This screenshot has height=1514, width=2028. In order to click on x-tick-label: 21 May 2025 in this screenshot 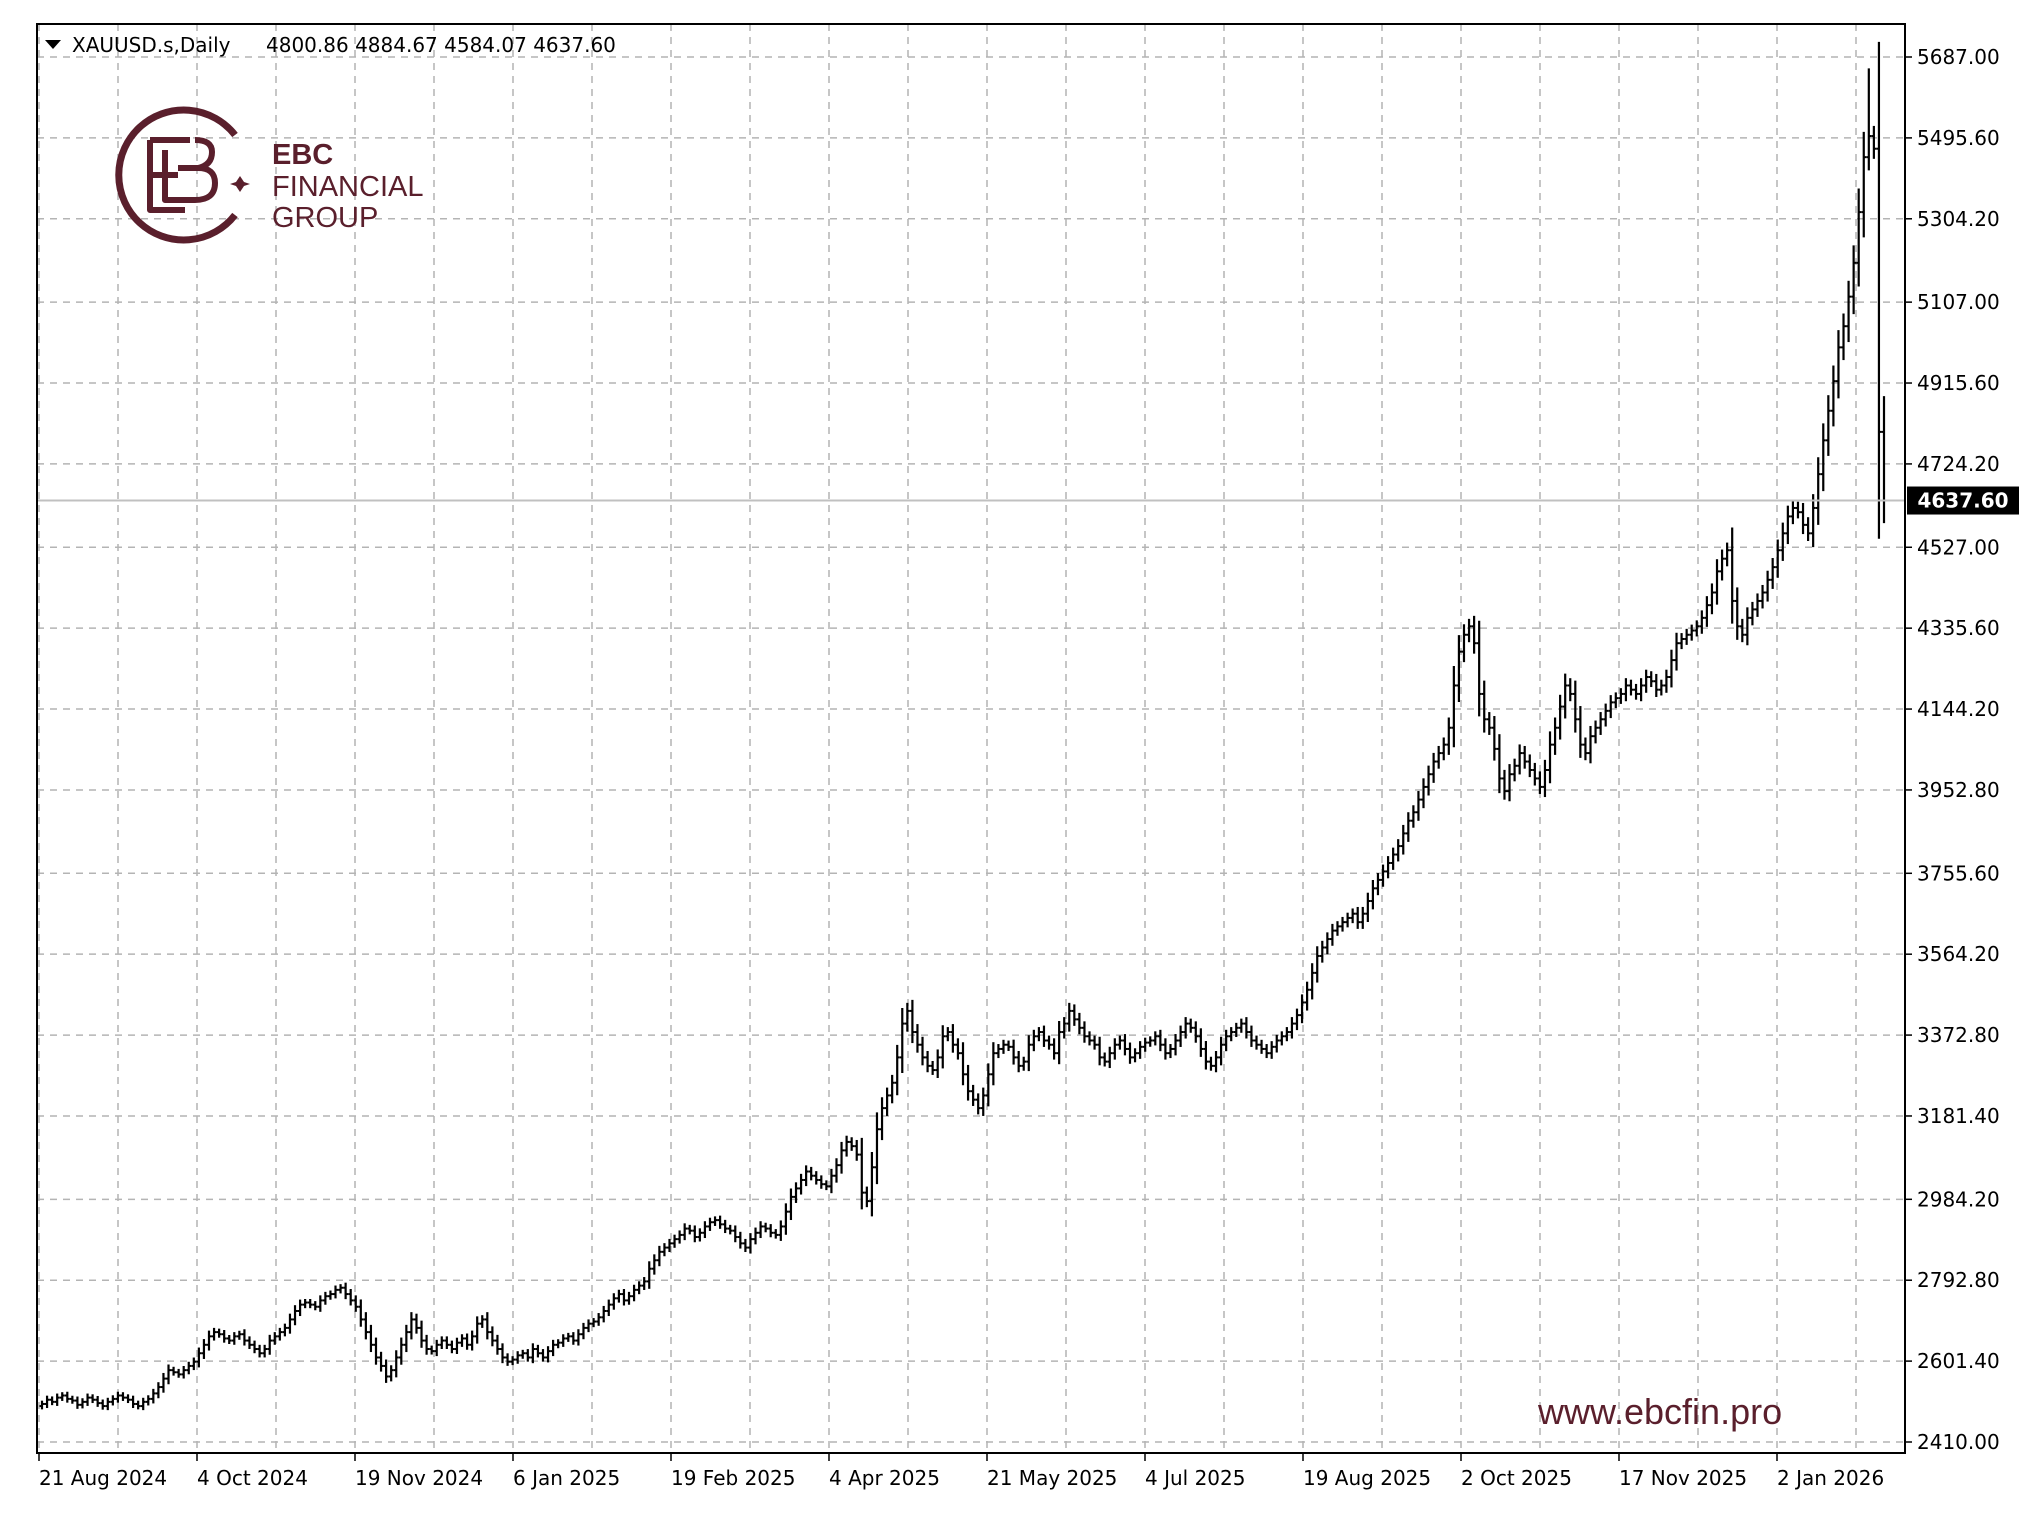, I will do `click(1052, 1478)`.